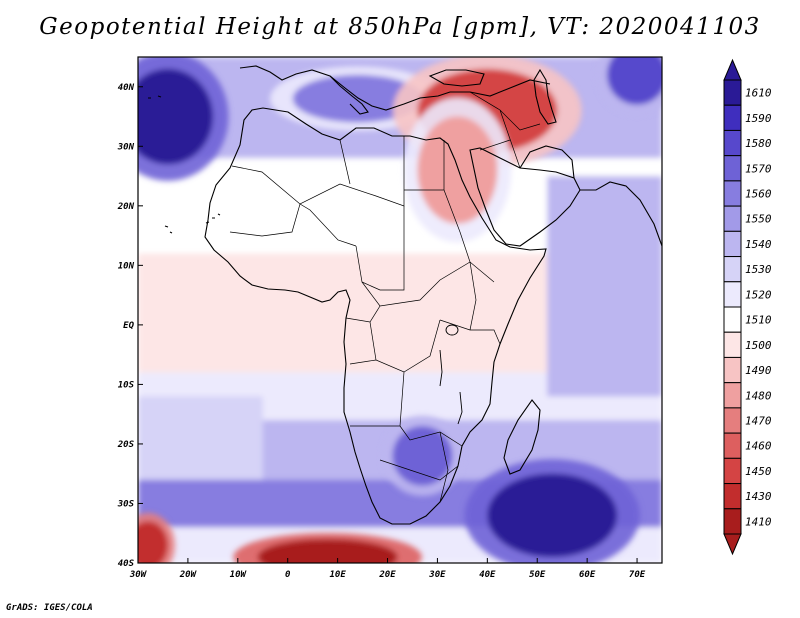 The height and width of the screenshot is (618, 800). What do you see at coordinates (547, 162) in the screenshot?
I see `persian-gulf-coastline` at bounding box center [547, 162].